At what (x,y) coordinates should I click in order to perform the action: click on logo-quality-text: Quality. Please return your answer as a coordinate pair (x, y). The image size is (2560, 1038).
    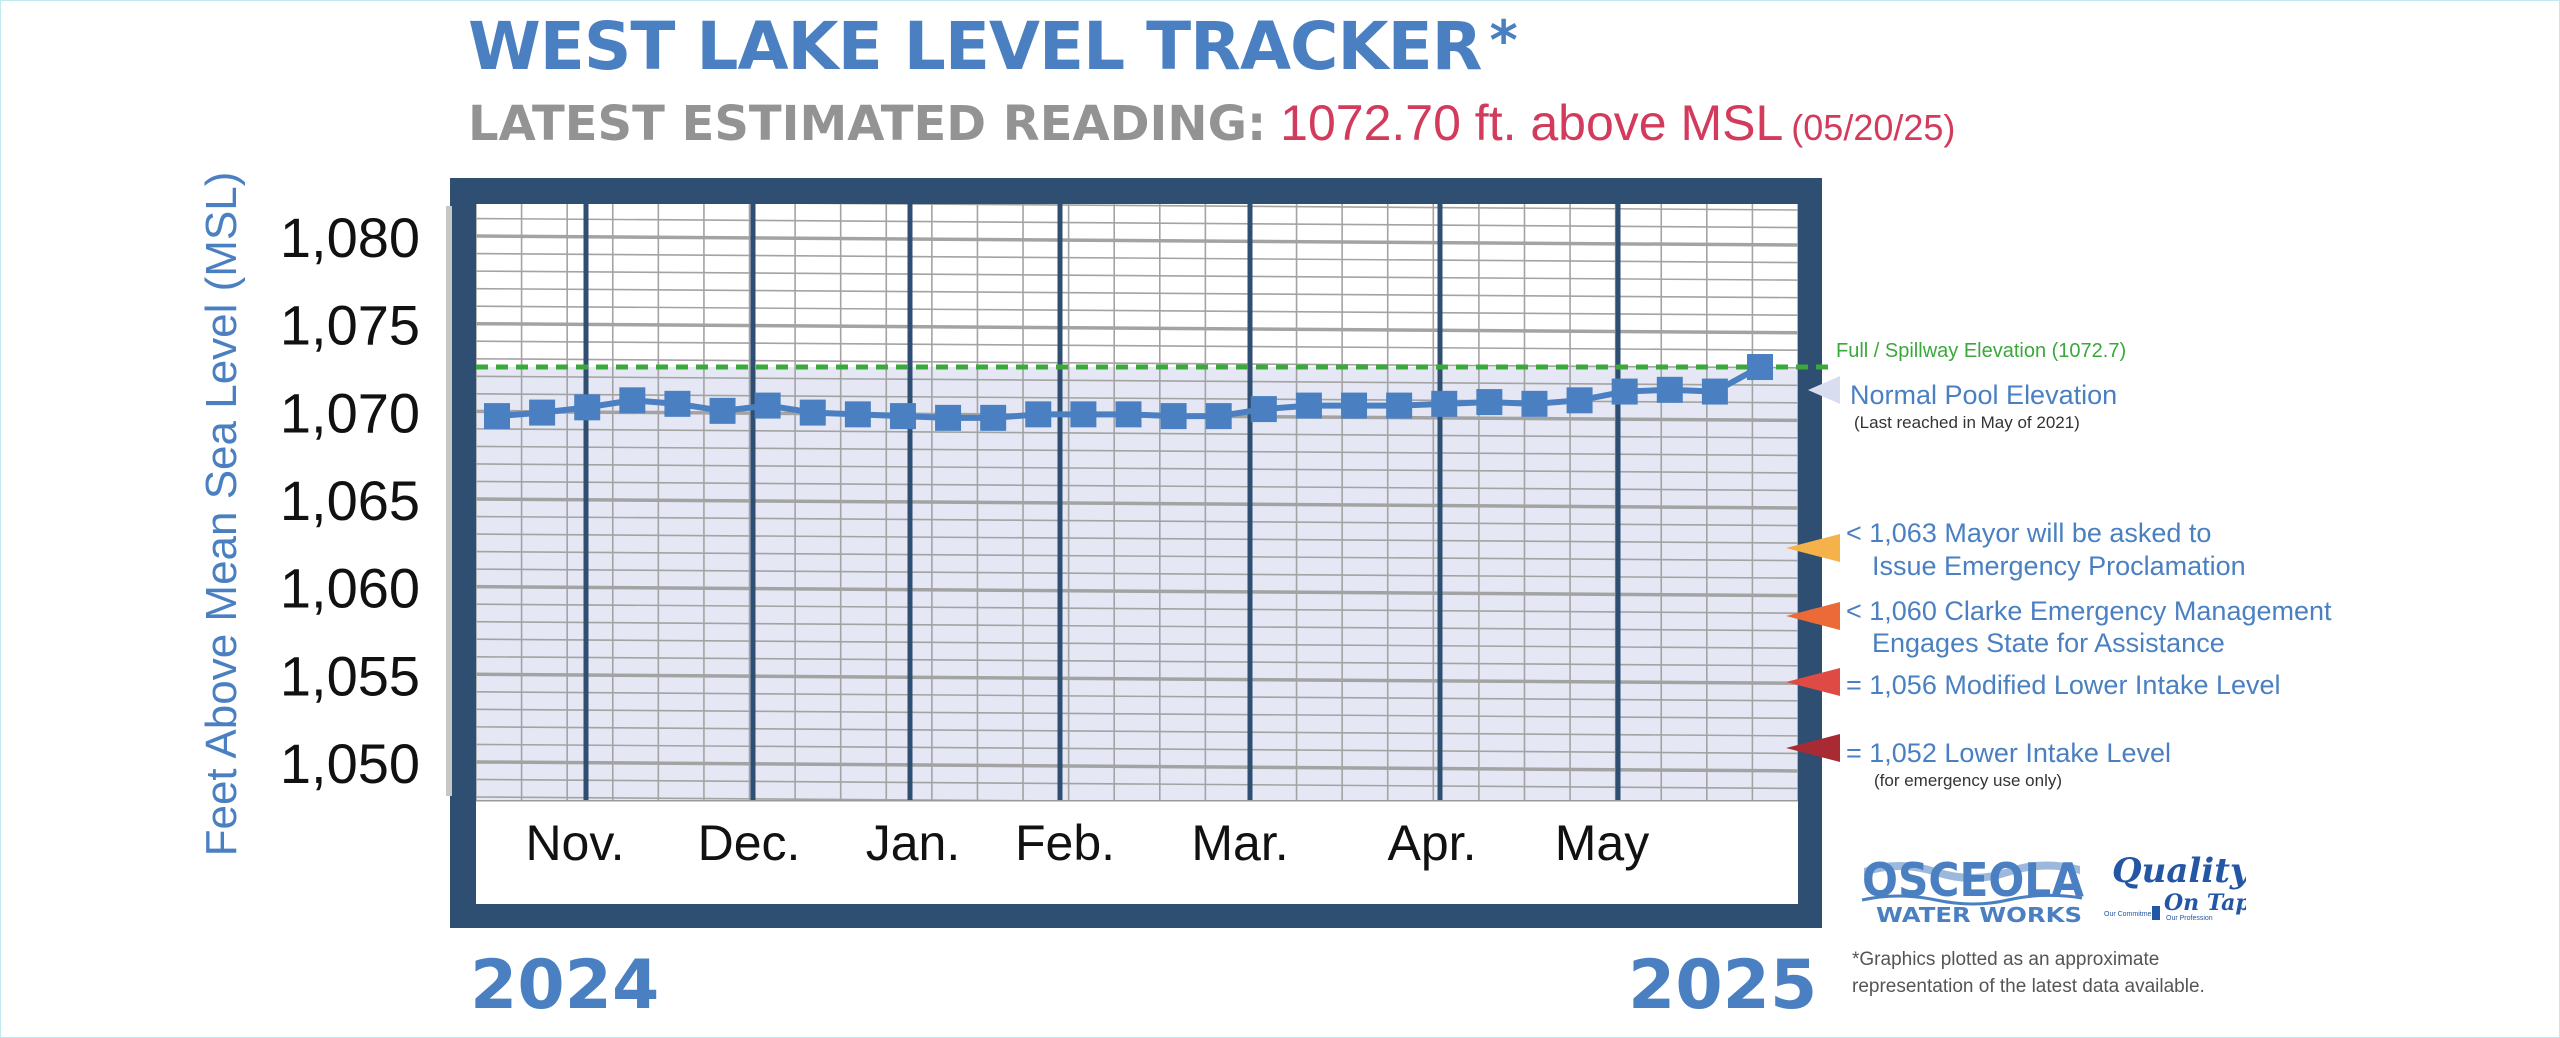
    Looking at the image, I should click on (2179, 871).